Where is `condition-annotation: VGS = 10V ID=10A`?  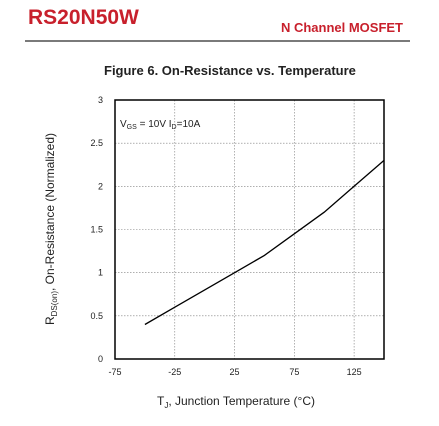 condition-annotation: VGS = 10V ID=10A is located at coordinates (160, 125).